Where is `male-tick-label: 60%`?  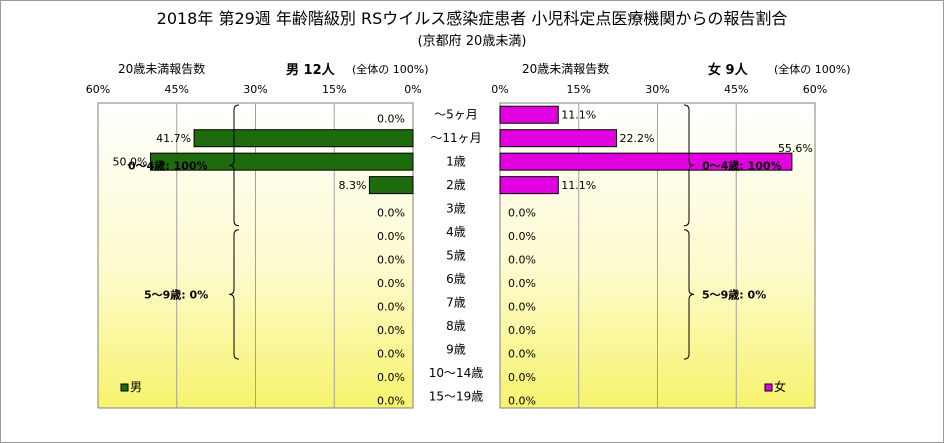 male-tick-label: 60% is located at coordinates (98, 89).